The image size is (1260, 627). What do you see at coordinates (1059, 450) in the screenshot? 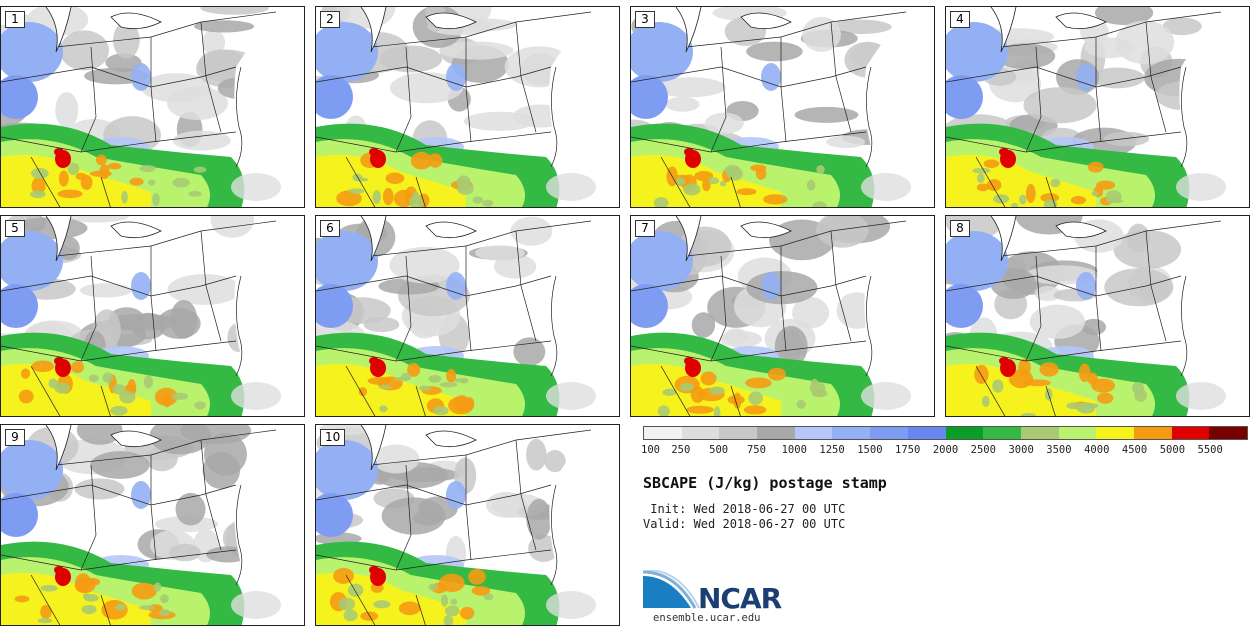
I see `colorbar-tick-label: 3500` at bounding box center [1059, 450].